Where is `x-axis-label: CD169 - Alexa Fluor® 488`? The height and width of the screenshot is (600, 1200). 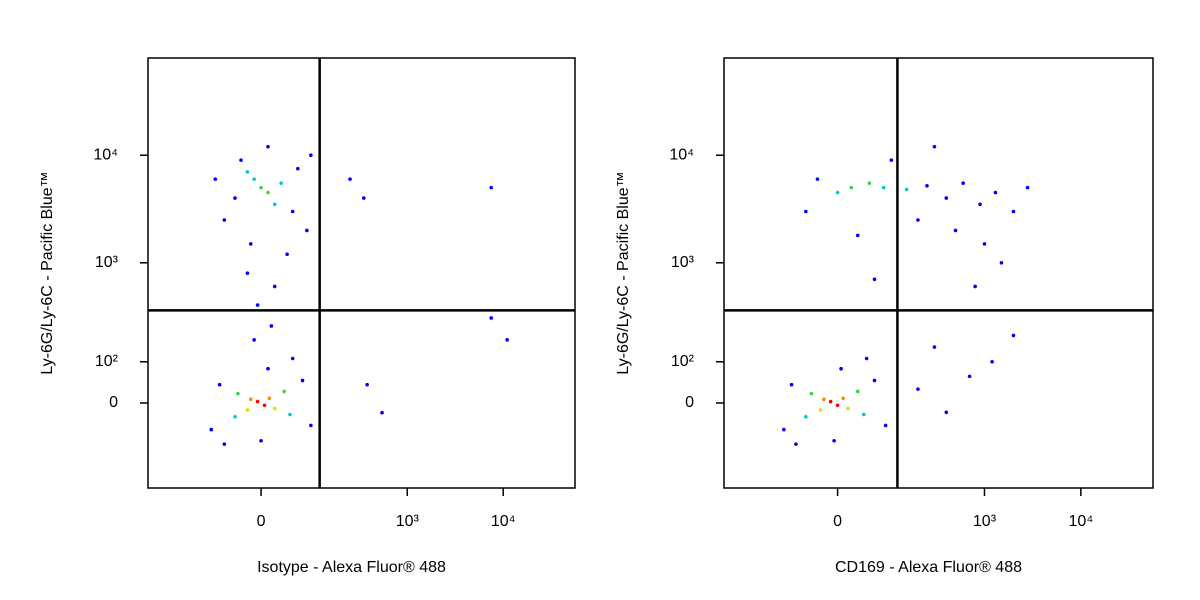
x-axis-label: CD169 - Alexa Fluor® 488 is located at coordinates (928, 567).